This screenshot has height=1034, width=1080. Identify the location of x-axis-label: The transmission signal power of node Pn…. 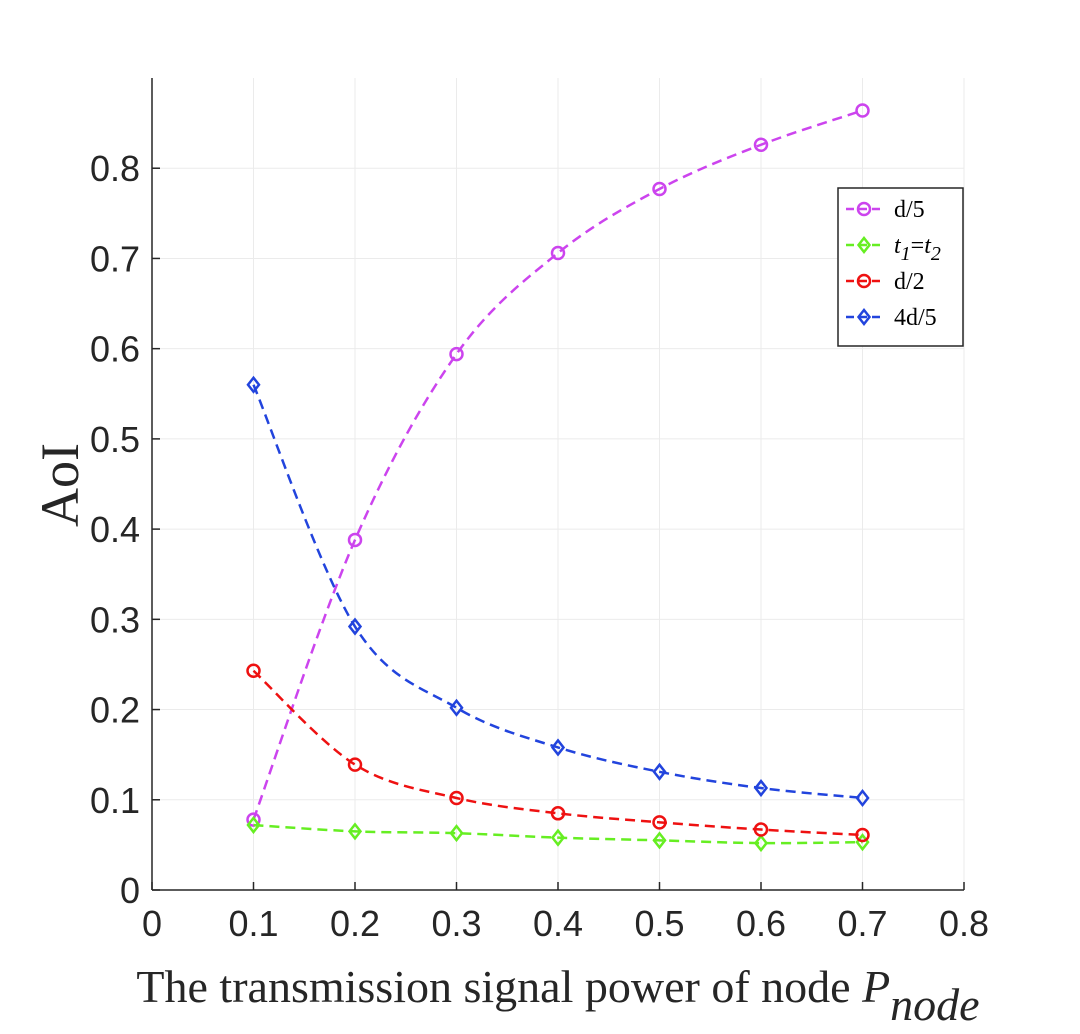
(557, 995).